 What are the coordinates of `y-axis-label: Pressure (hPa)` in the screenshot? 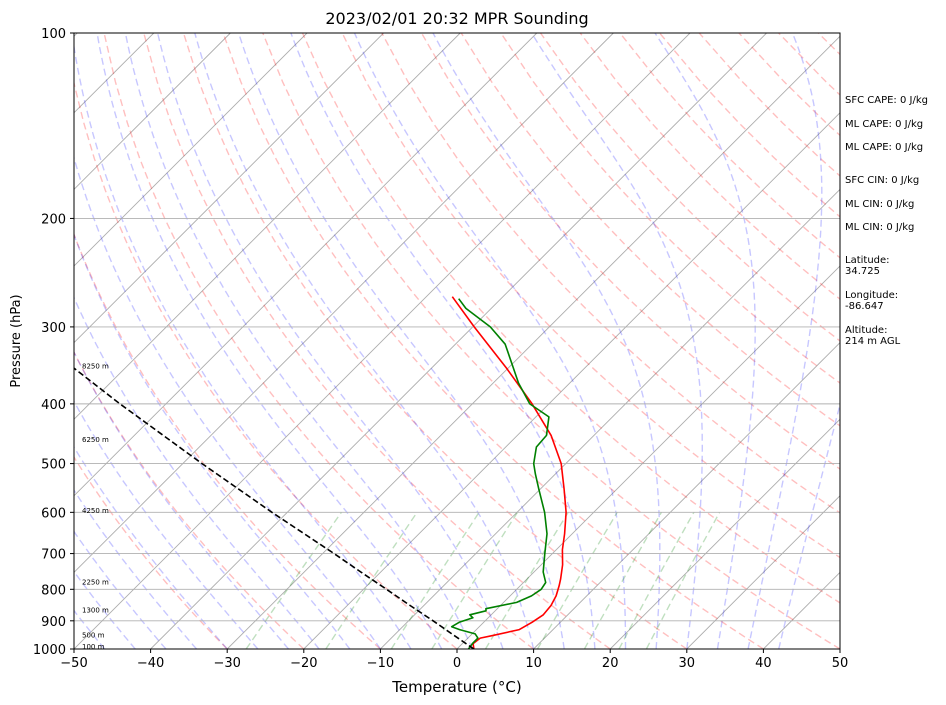 It's located at (16, 340).